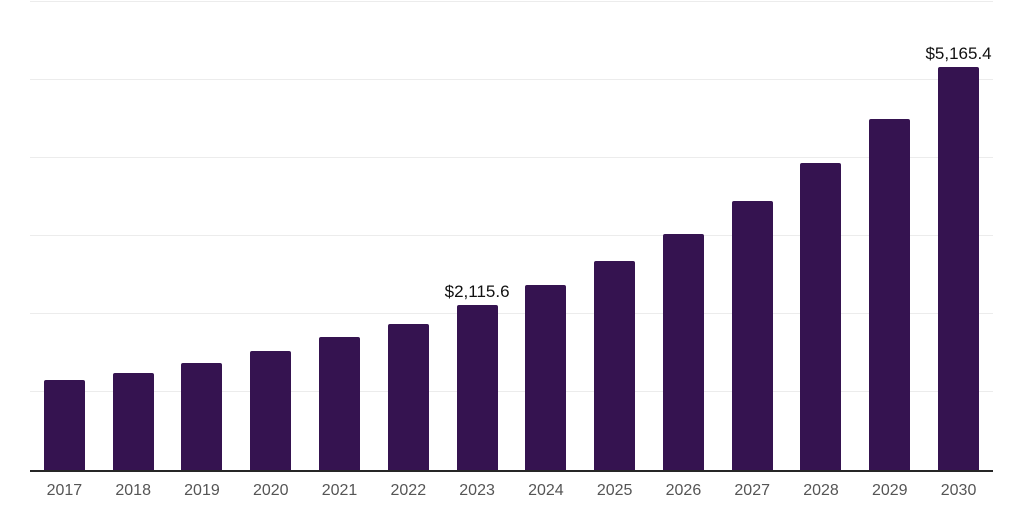 This screenshot has width=1024, height=512. I want to click on bar-slot-2030: $5,165.4, so click(958, 236).